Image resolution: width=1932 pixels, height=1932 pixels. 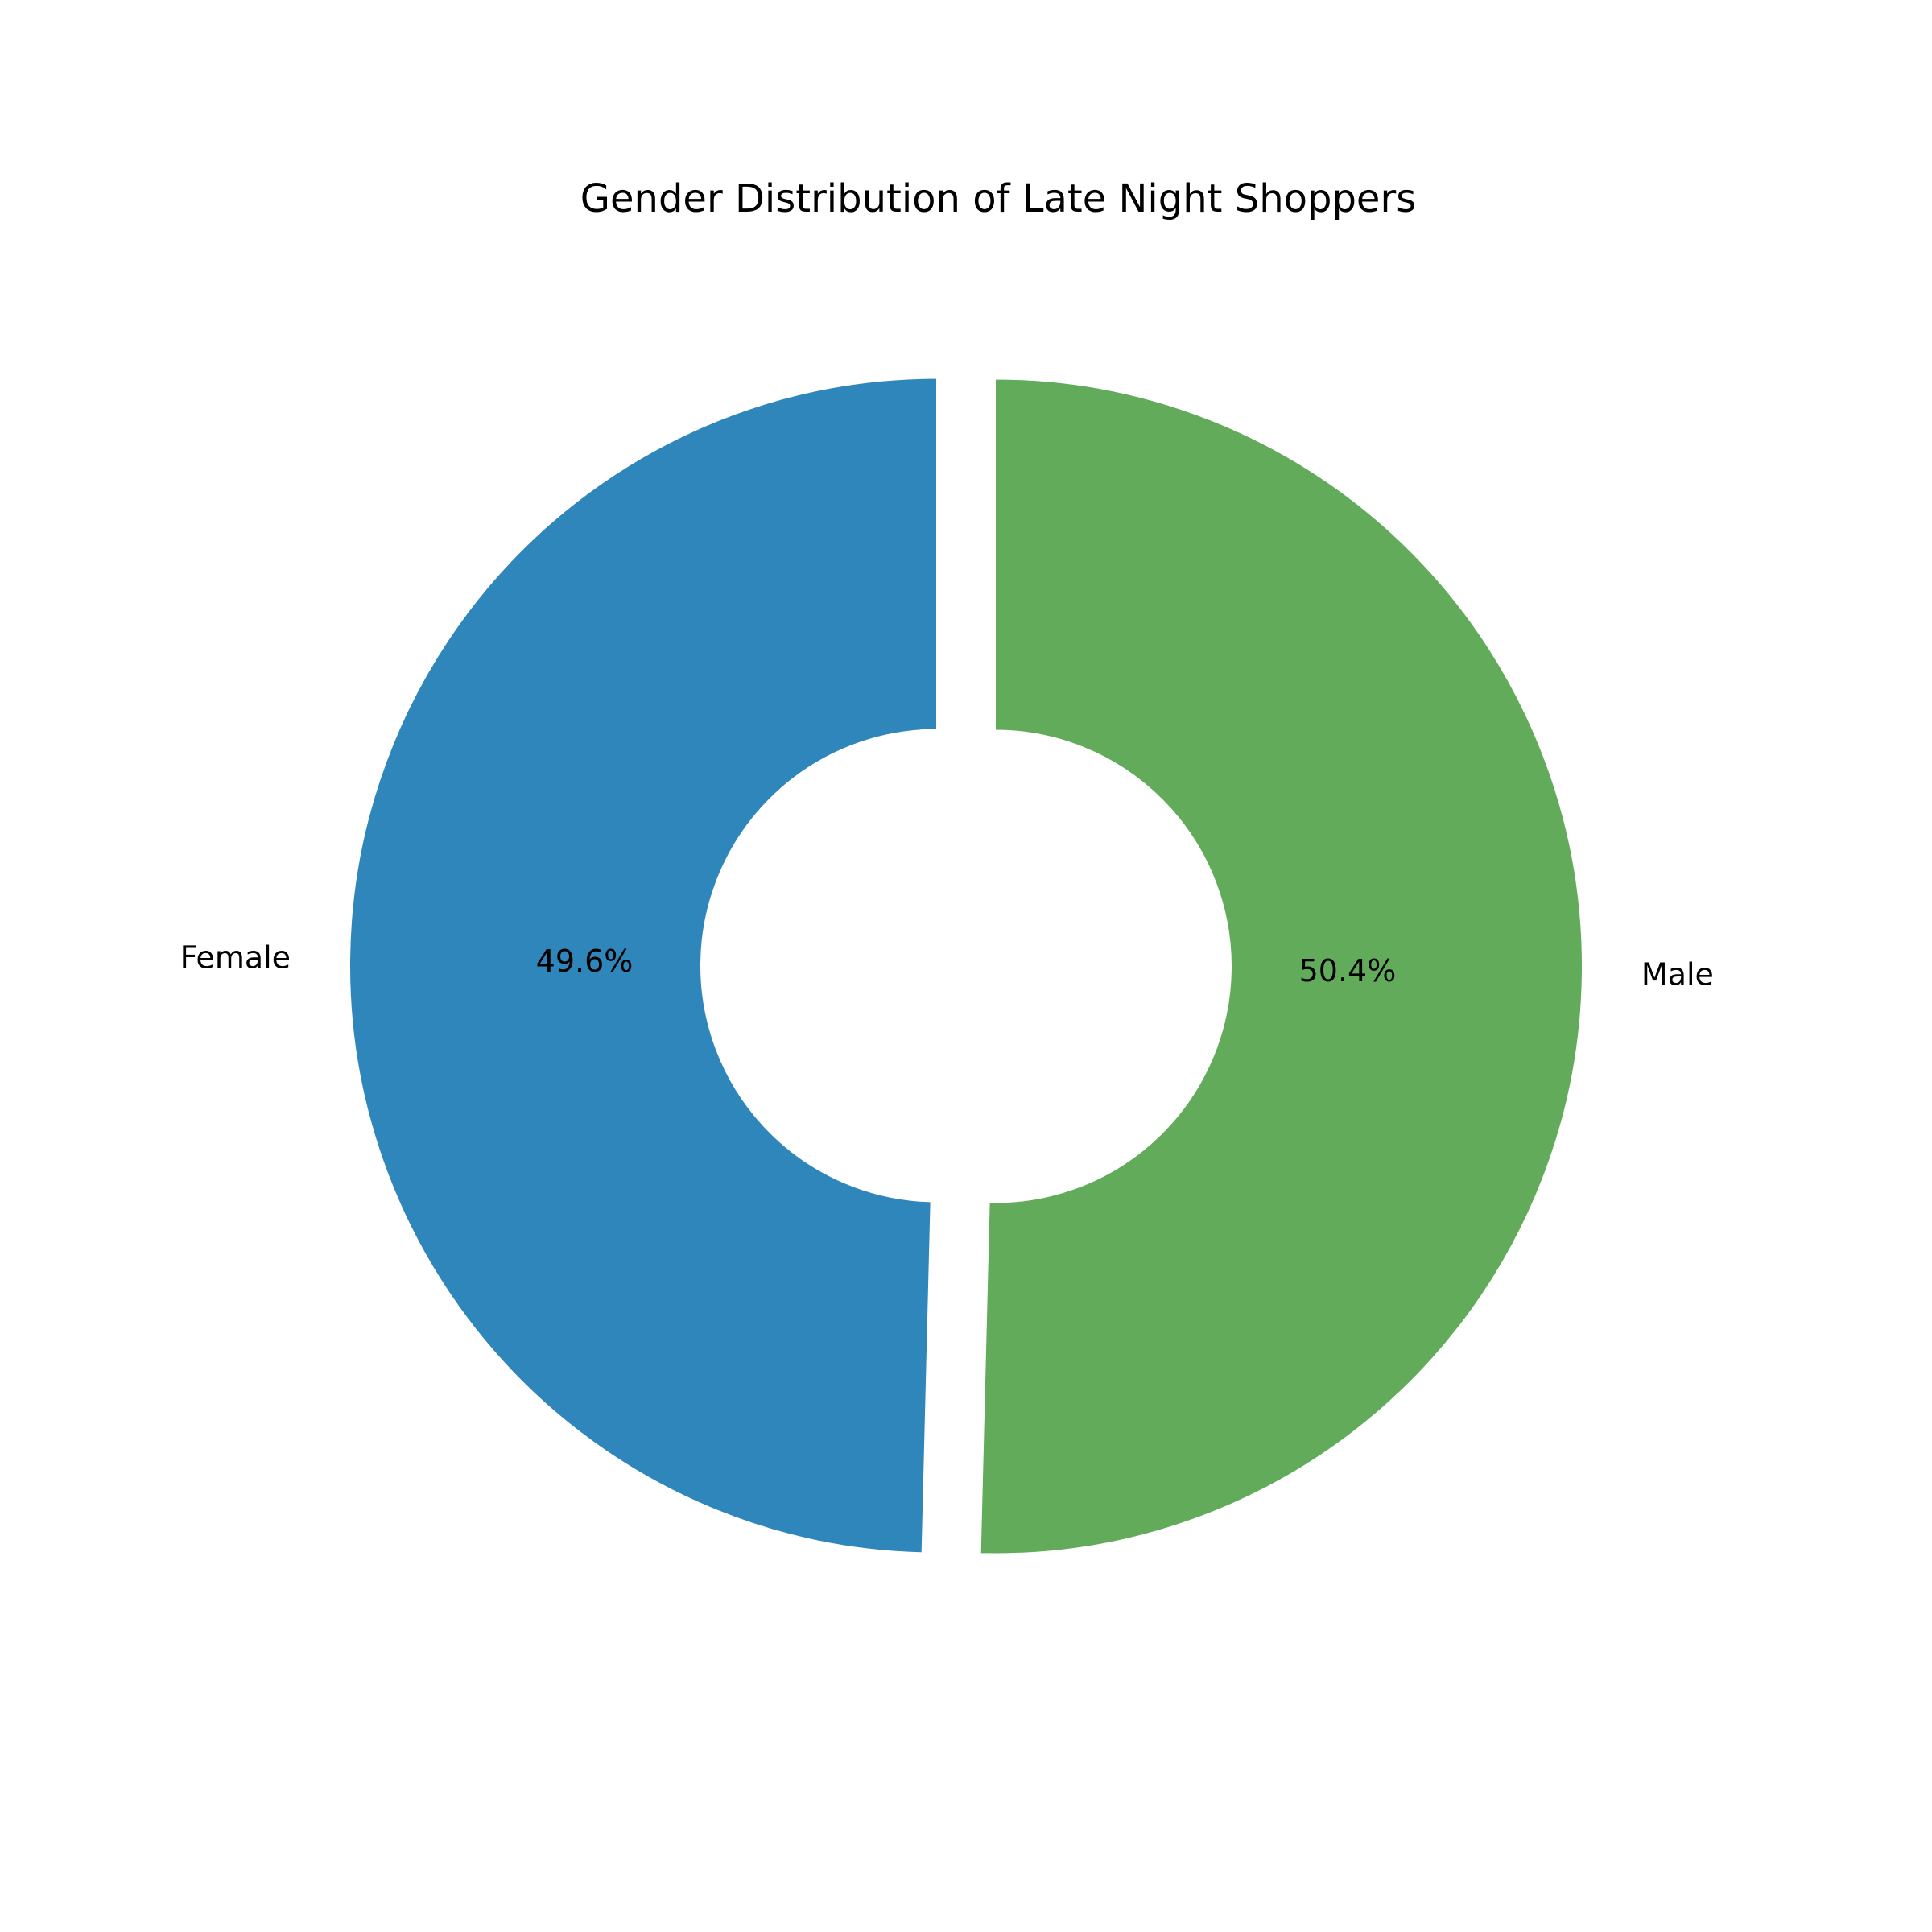 What do you see at coordinates (1348, 971) in the screenshot?
I see `percent-label-male: 50.4%` at bounding box center [1348, 971].